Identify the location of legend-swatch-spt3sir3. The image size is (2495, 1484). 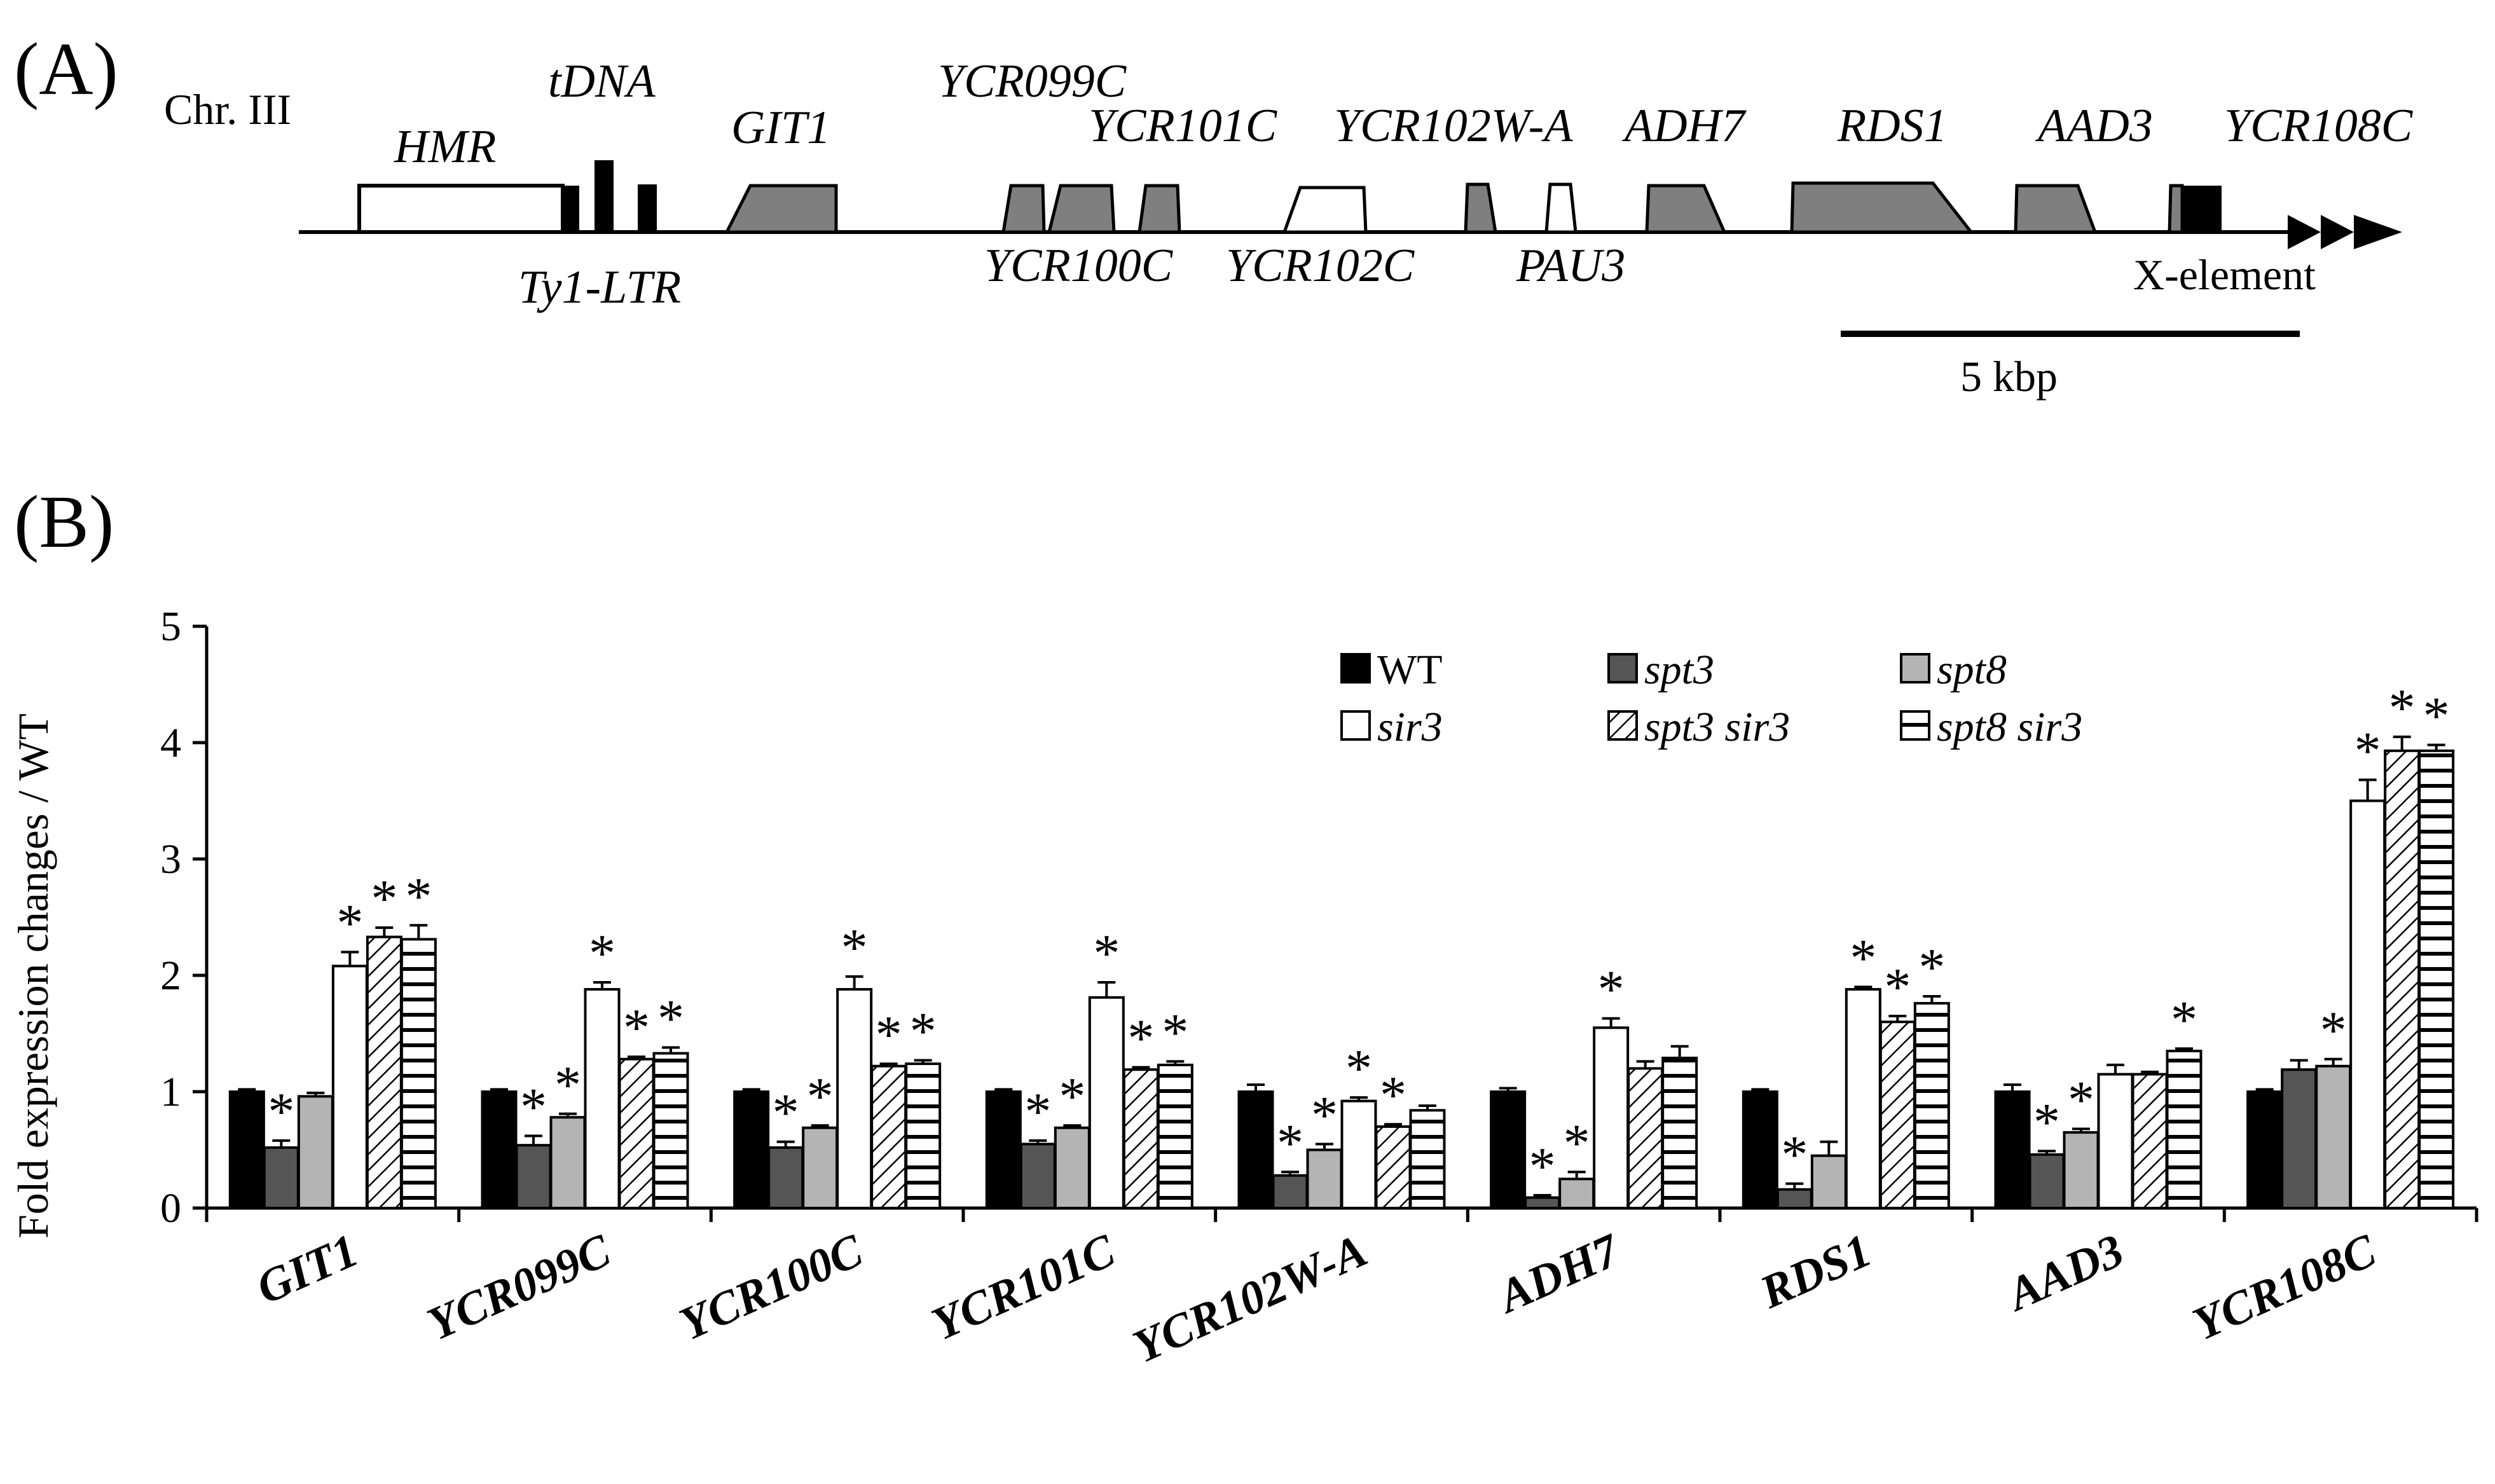
(1623, 725).